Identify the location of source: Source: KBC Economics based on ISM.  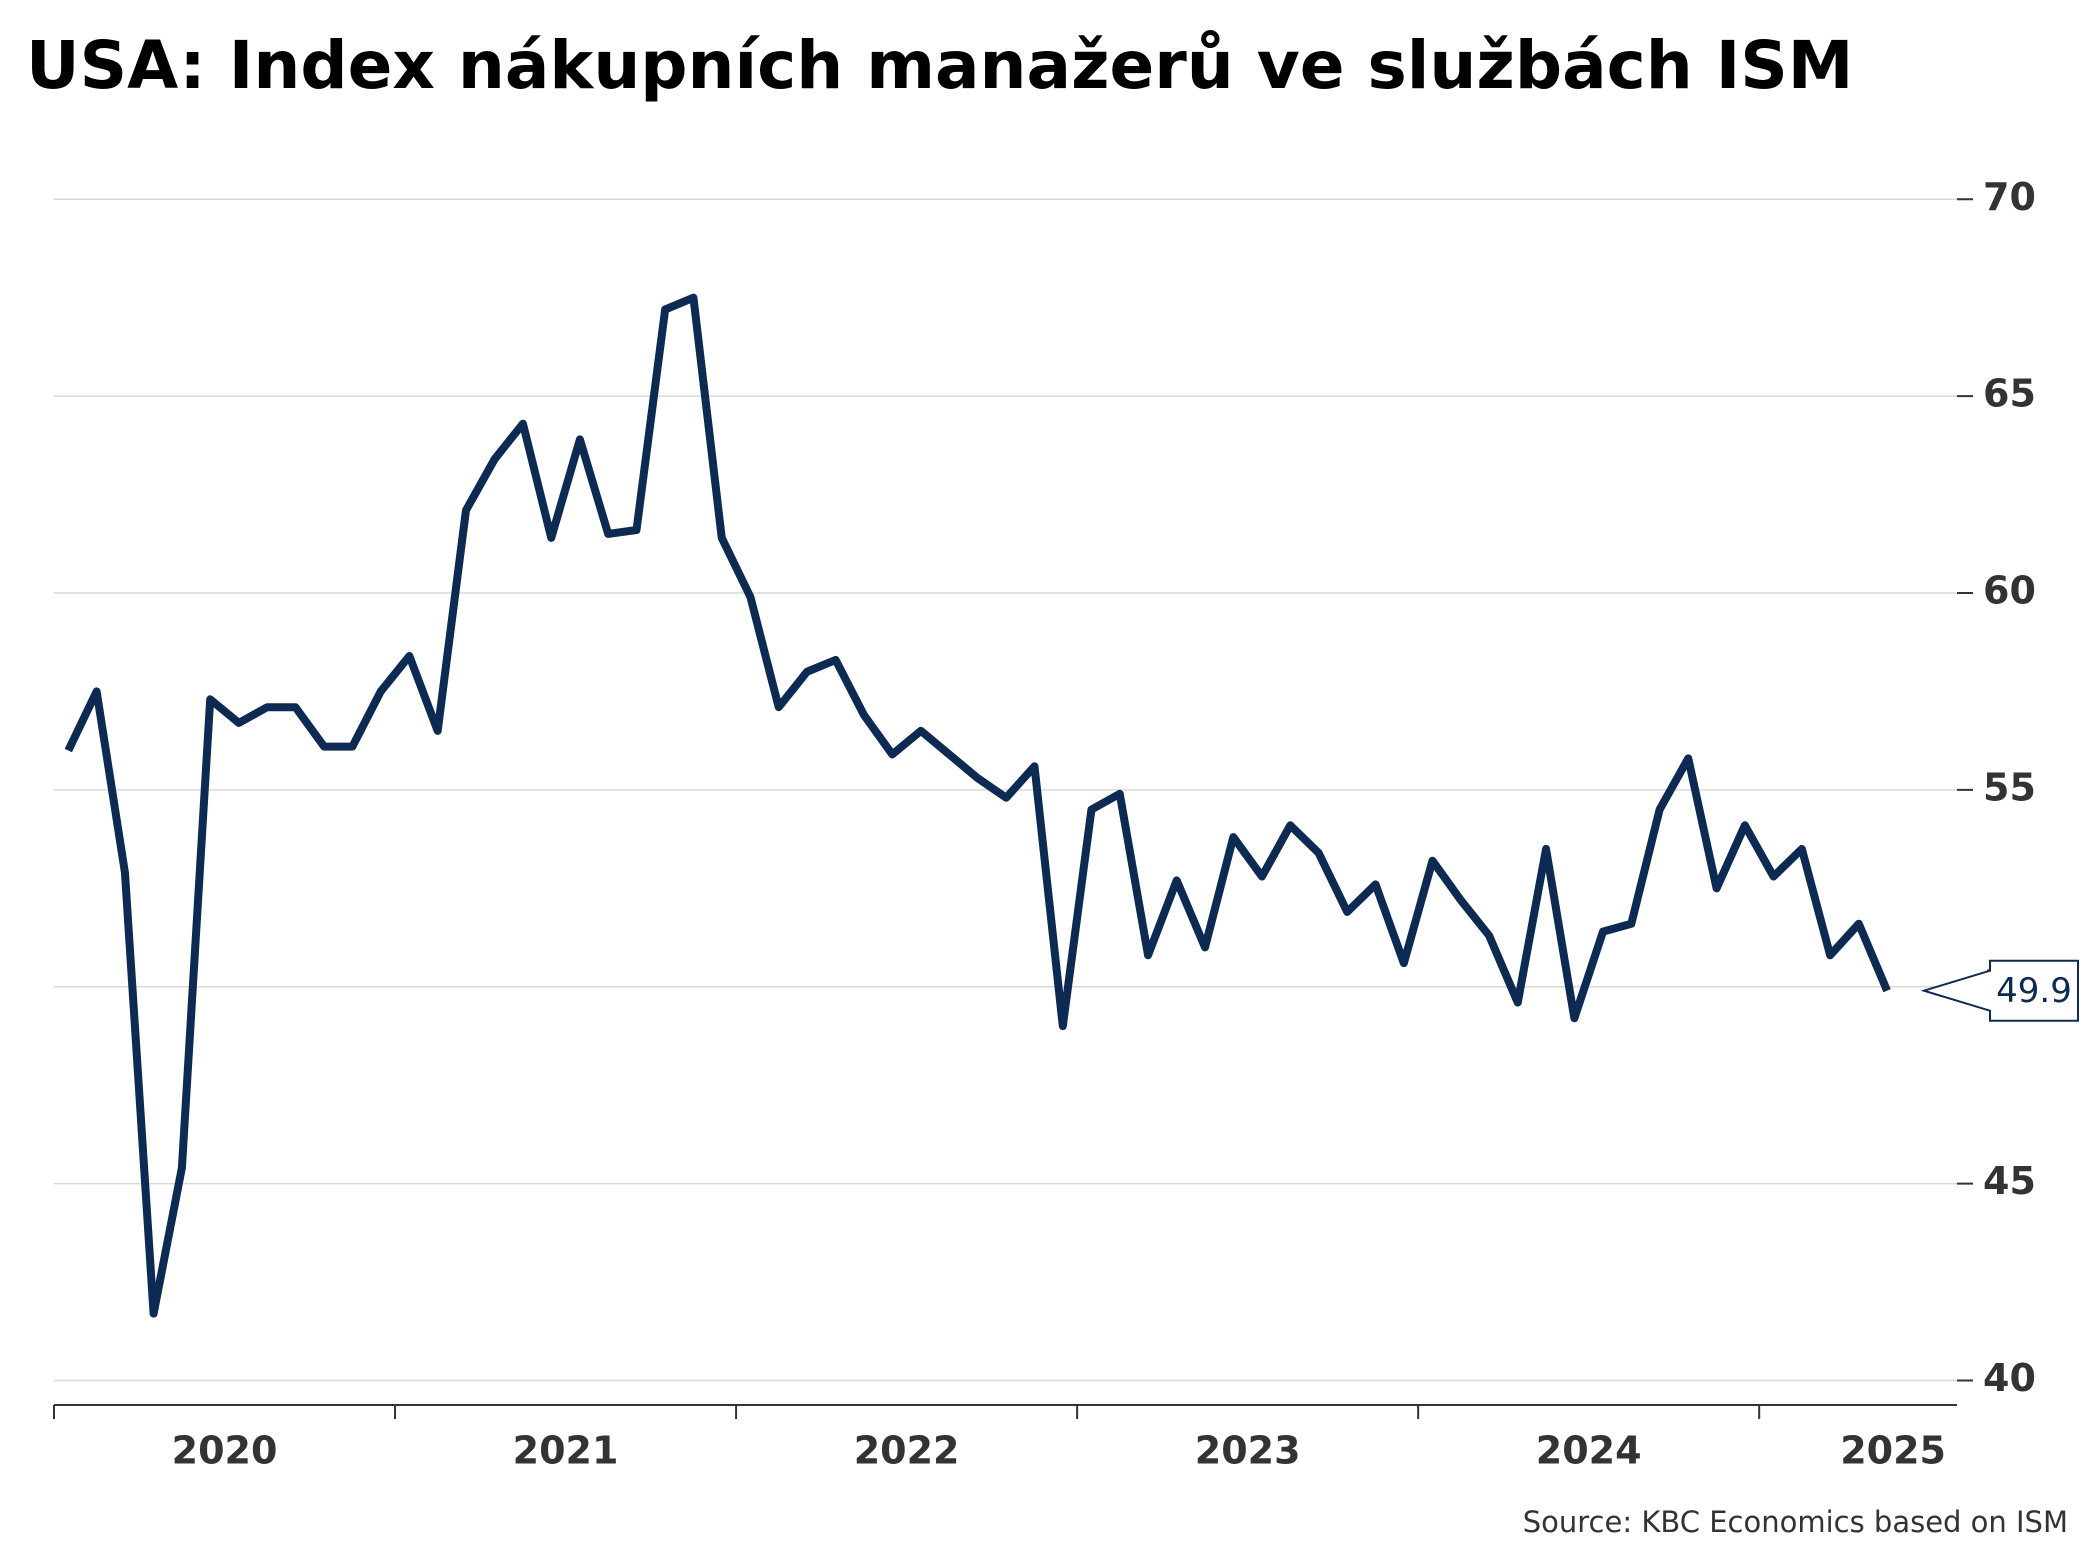
(1795, 1522).